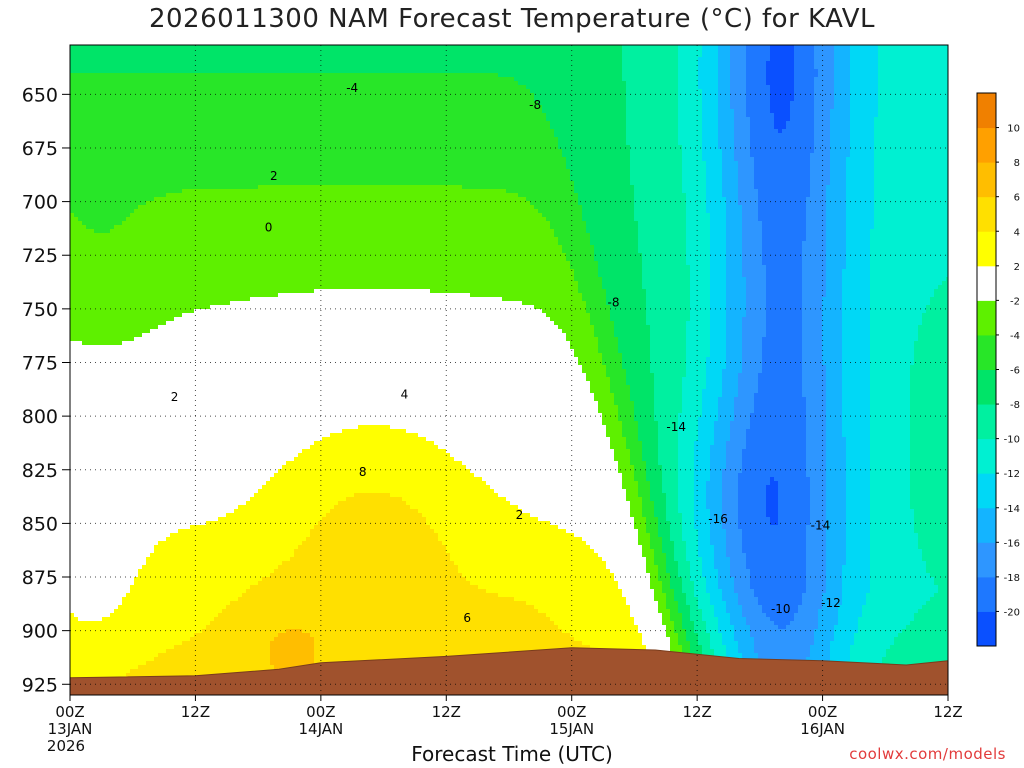 The height and width of the screenshot is (768, 1024). What do you see at coordinates (1017, 267) in the screenshot?
I see `colorbar-tick-label: 2` at bounding box center [1017, 267].